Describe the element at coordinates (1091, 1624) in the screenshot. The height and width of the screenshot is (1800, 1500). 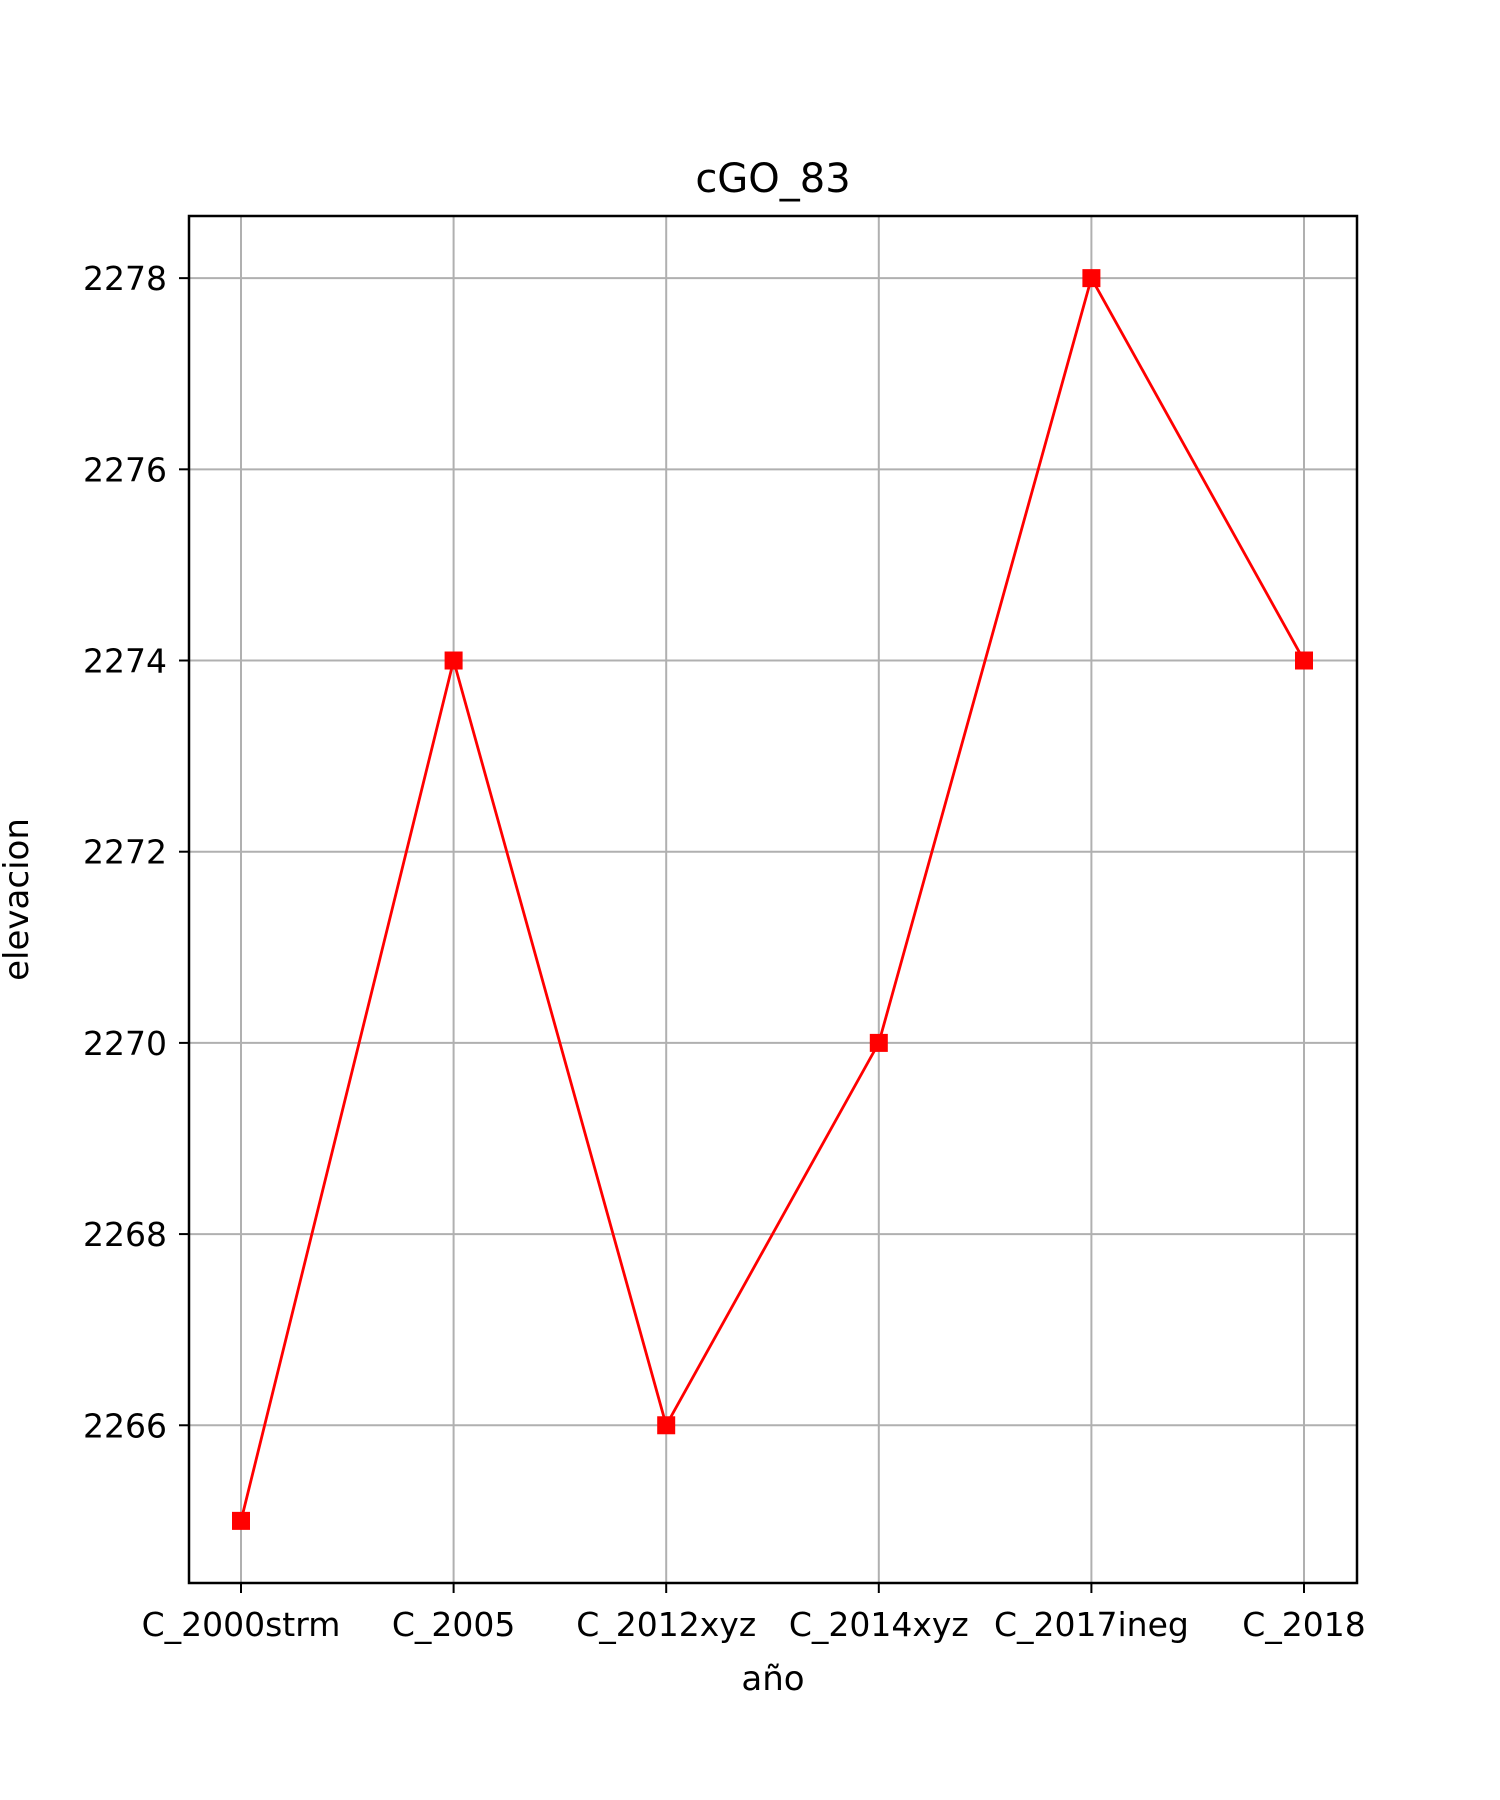
I see `x-tick-label: C_2017ineg` at that location.